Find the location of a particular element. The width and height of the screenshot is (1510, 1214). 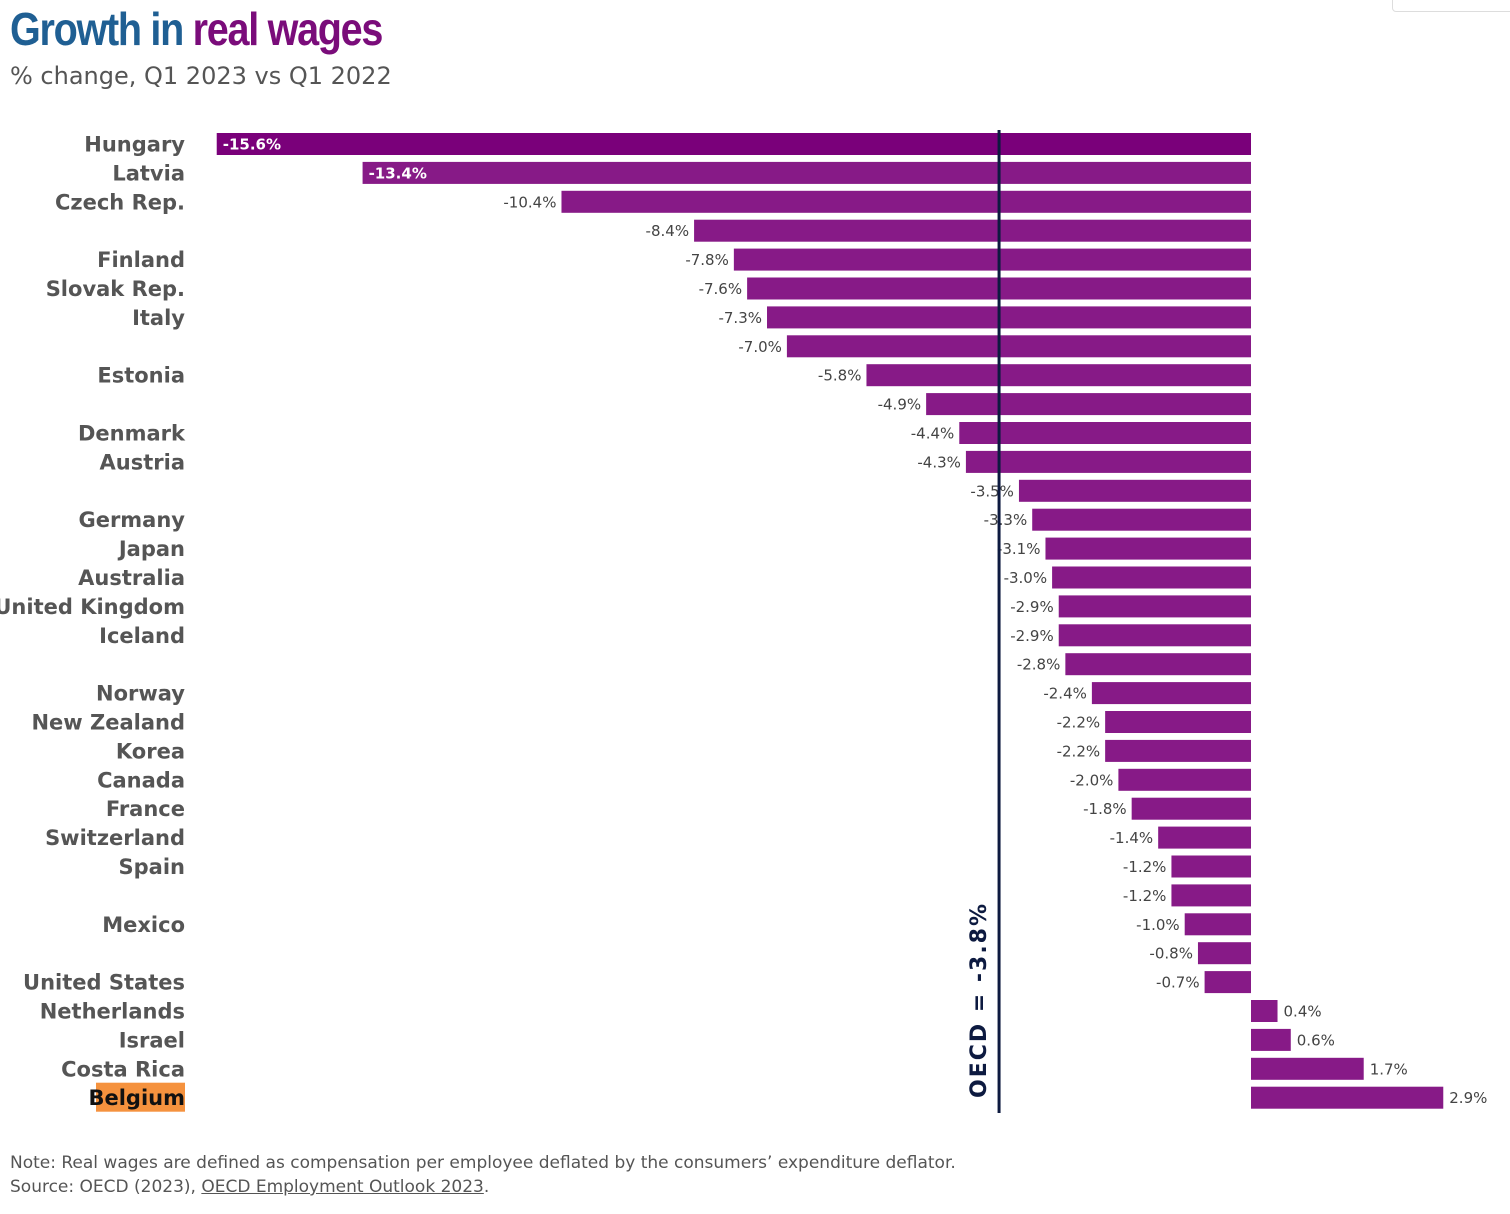

value-label: 1.7% is located at coordinates (1389, 1069).